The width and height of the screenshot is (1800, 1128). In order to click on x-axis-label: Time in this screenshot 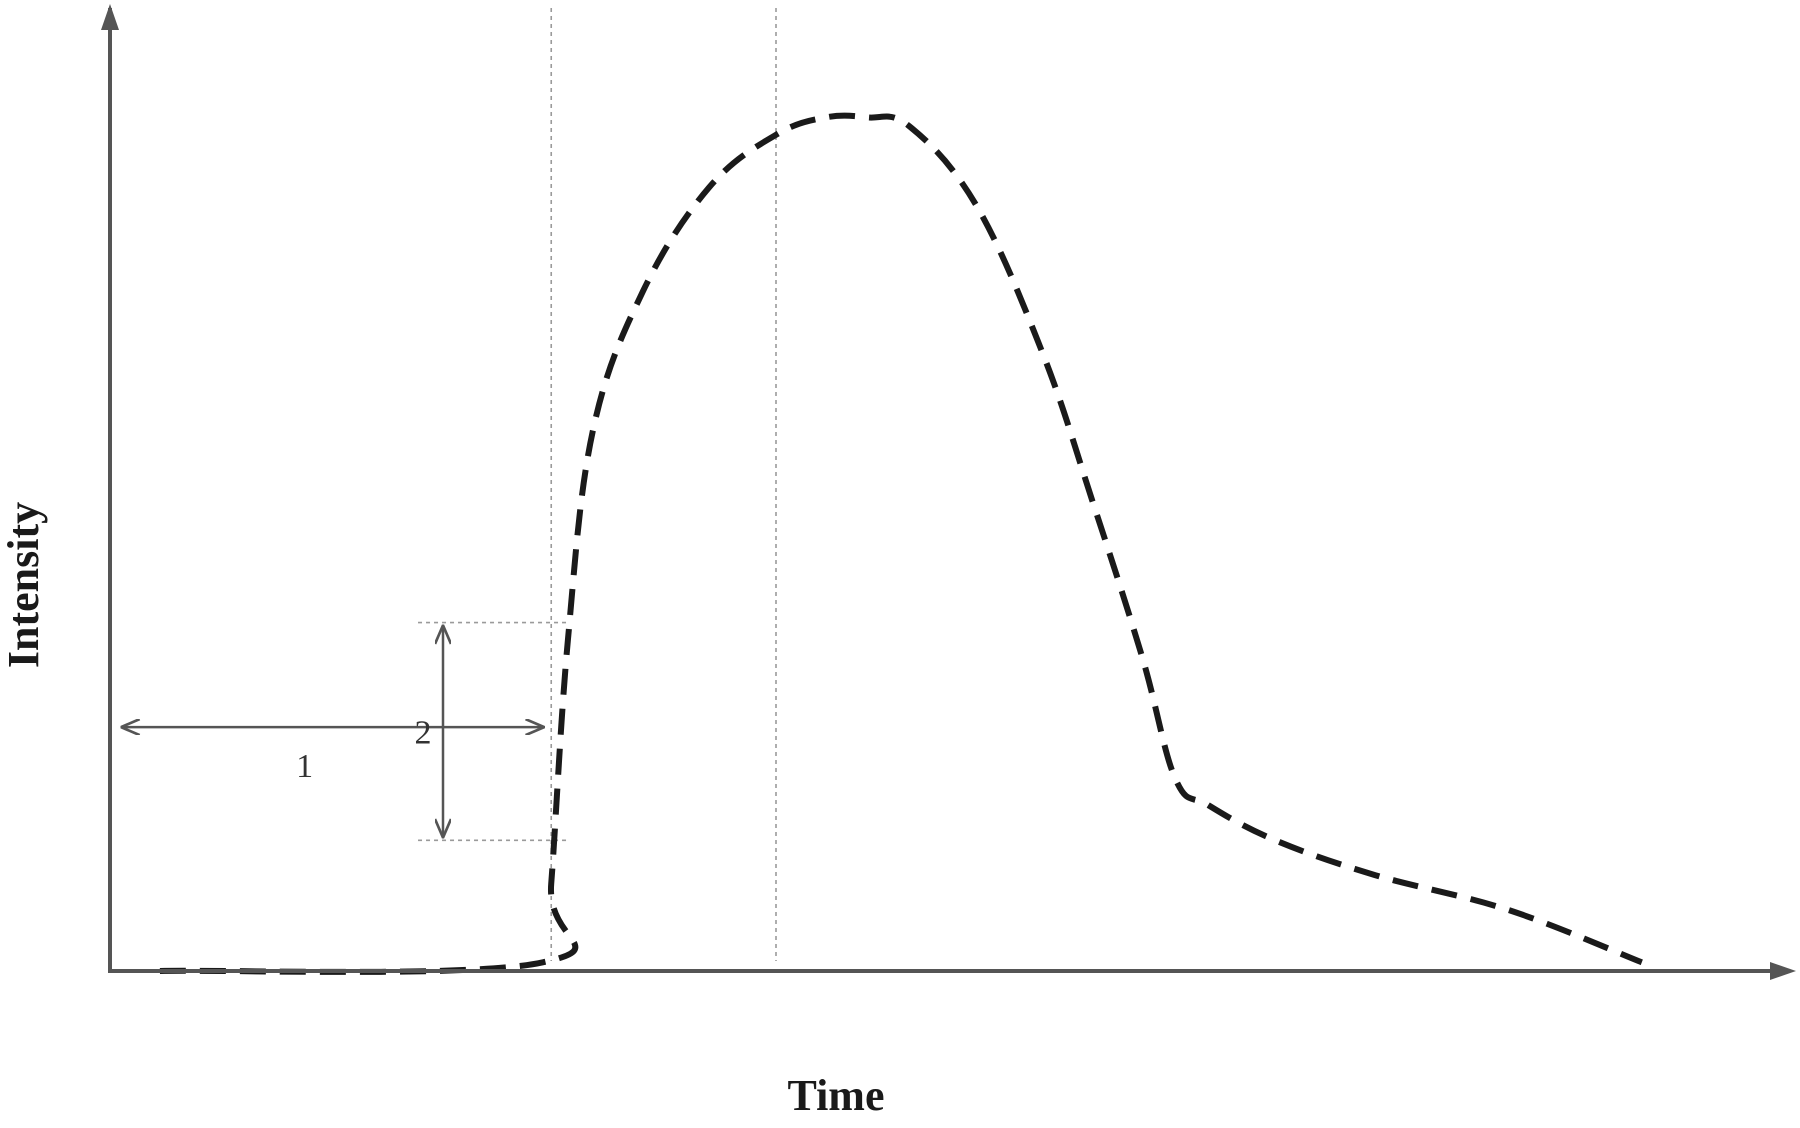, I will do `click(836, 1095)`.